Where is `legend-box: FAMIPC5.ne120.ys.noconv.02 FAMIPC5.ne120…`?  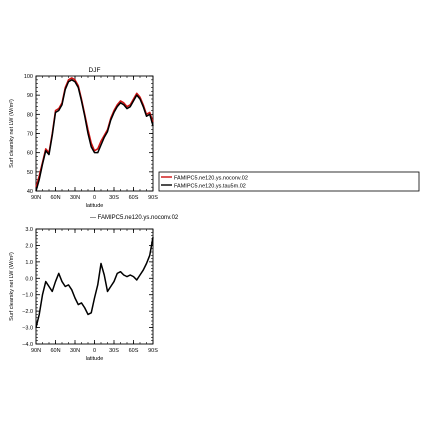
legend-box: FAMIPC5.ne120.ys.noconv.02 FAMIPC5.ne120… is located at coordinates (289, 181).